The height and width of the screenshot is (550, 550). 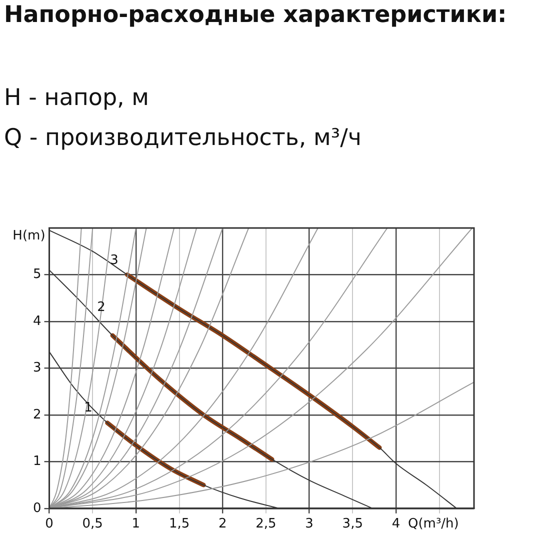 What do you see at coordinates (352, 524) in the screenshot?
I see `x-tick-label: 3,5` at bounding box center [352, 524].